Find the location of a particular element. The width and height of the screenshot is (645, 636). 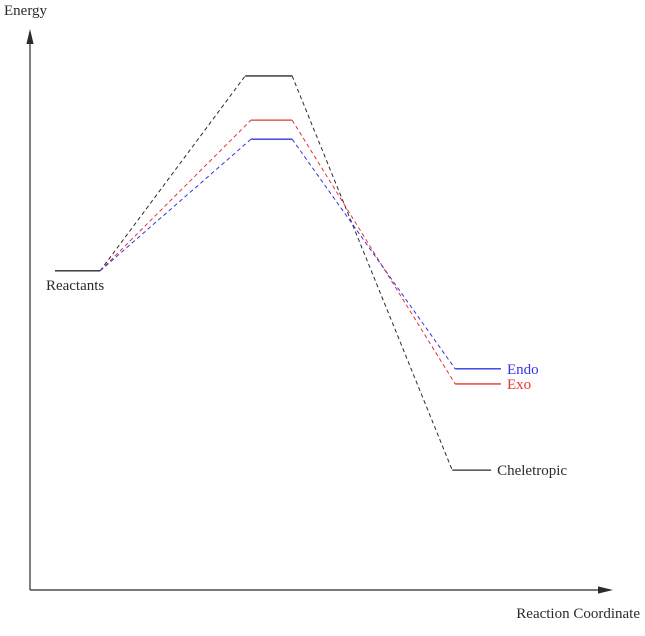

series-exo-label: Exo is located at coordinates (519, 385).